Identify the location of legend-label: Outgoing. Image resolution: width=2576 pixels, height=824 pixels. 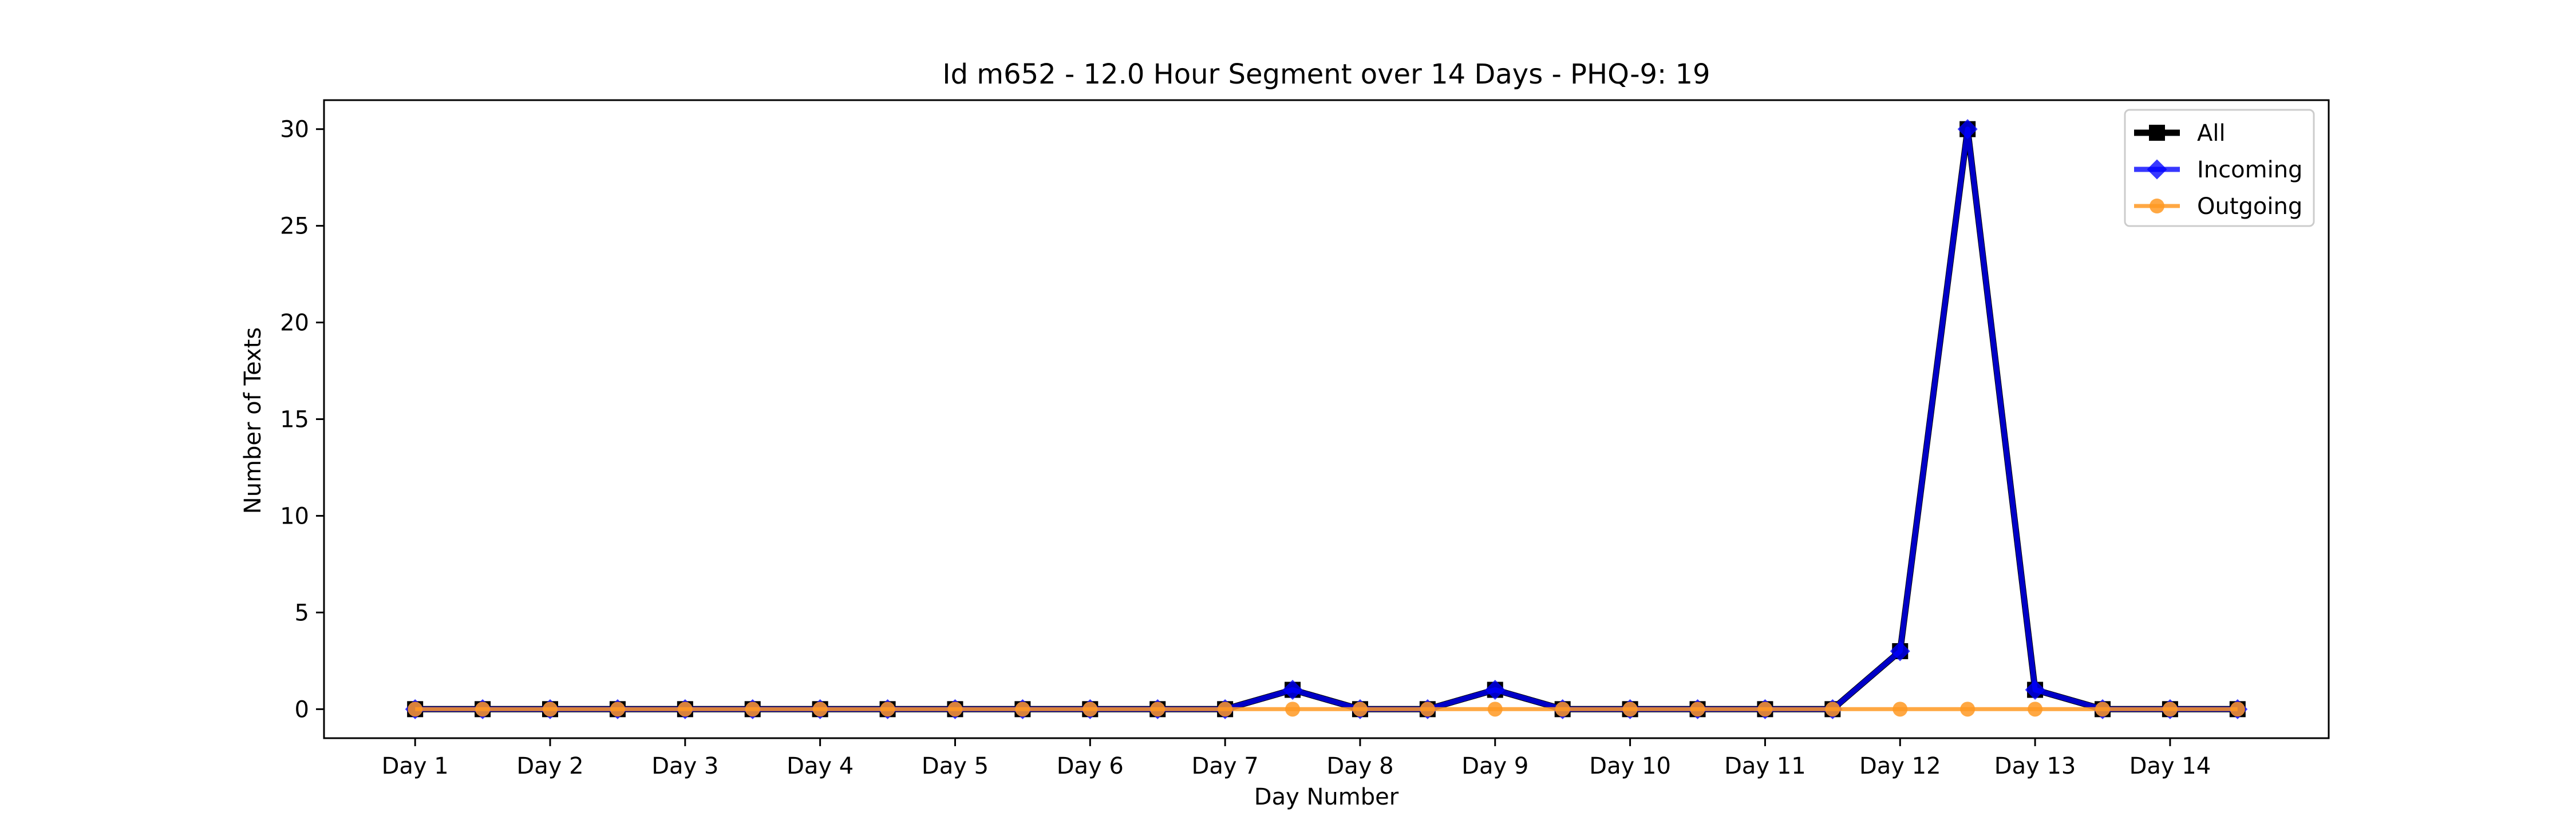
(2249, 206).